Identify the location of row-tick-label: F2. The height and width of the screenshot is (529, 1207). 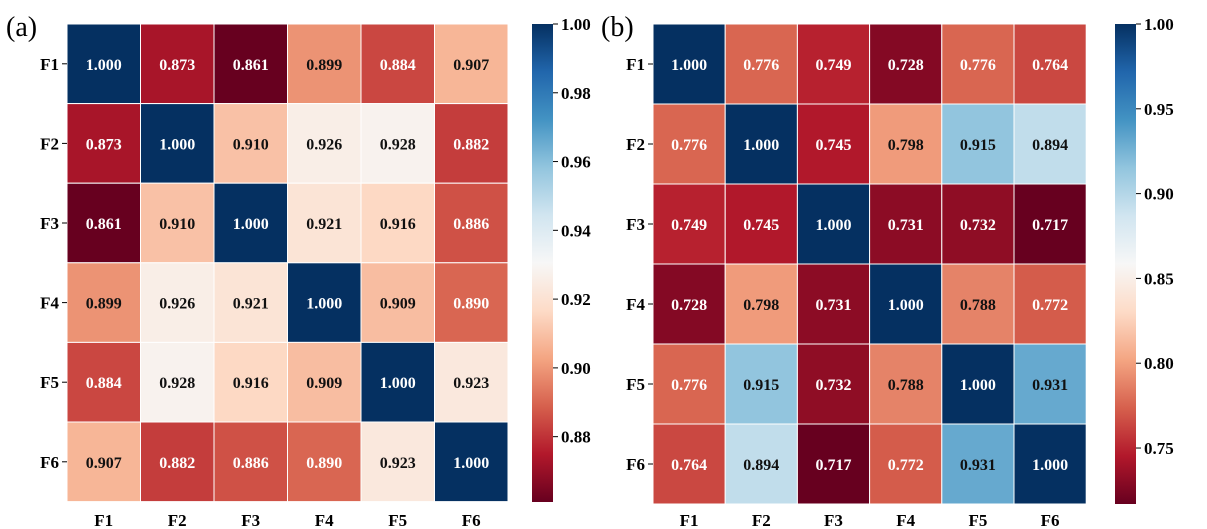
(49, 143).